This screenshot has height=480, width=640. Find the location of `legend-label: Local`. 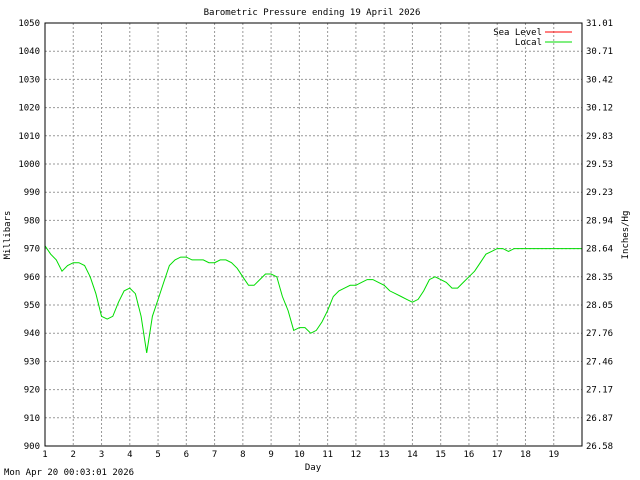

legend-label: Local is located at coordinates (528, 43).